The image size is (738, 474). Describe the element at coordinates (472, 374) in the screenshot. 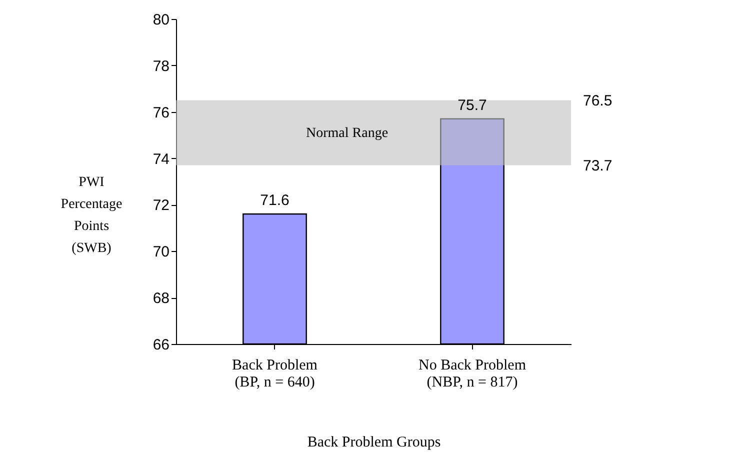

I see `x-tick-label: No Back Problem (NBP, n = 817)` at that location.